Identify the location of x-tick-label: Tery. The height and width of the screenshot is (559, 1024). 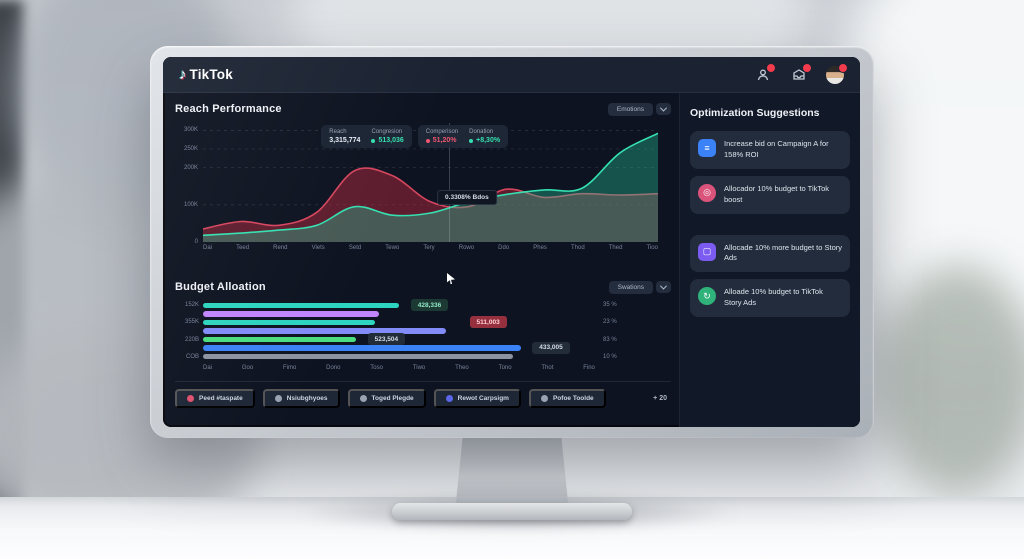
(429, 248).